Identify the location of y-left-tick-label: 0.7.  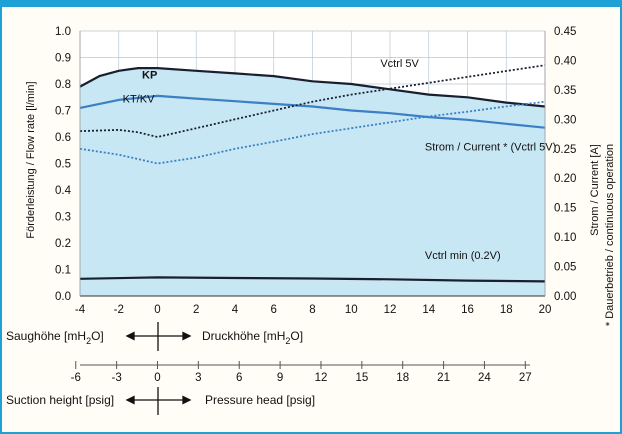
(63, 112).